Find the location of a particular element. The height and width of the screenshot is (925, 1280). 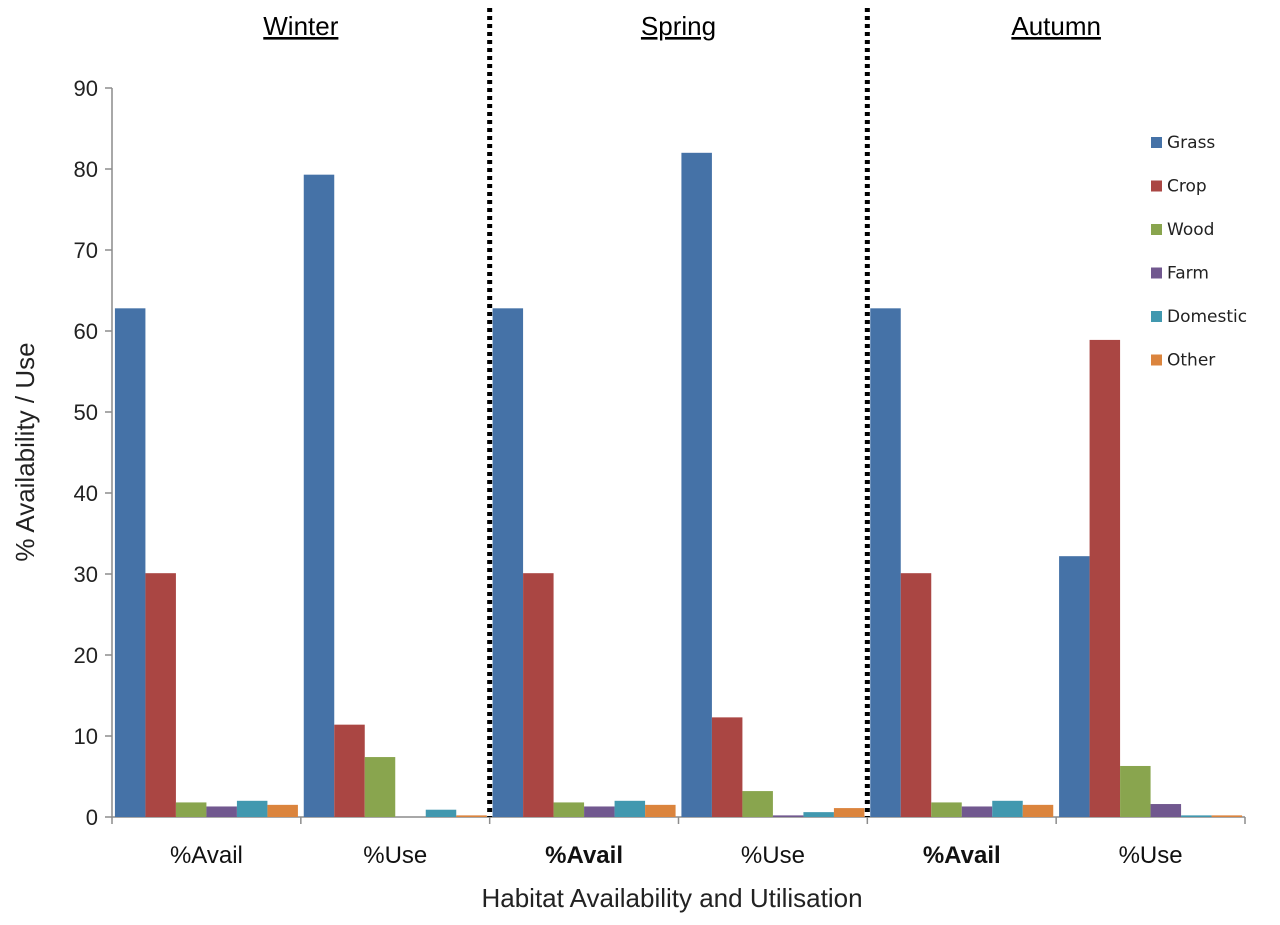

y-tick-label: 0 is located at coordinates (92, 817).